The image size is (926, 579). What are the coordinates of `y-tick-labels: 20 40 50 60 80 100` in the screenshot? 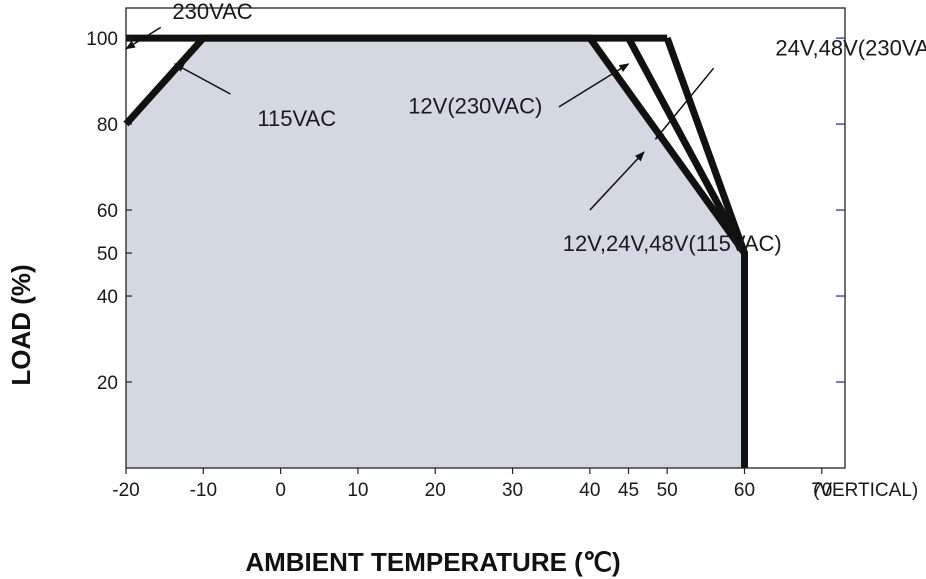 It's located at (109, 211).